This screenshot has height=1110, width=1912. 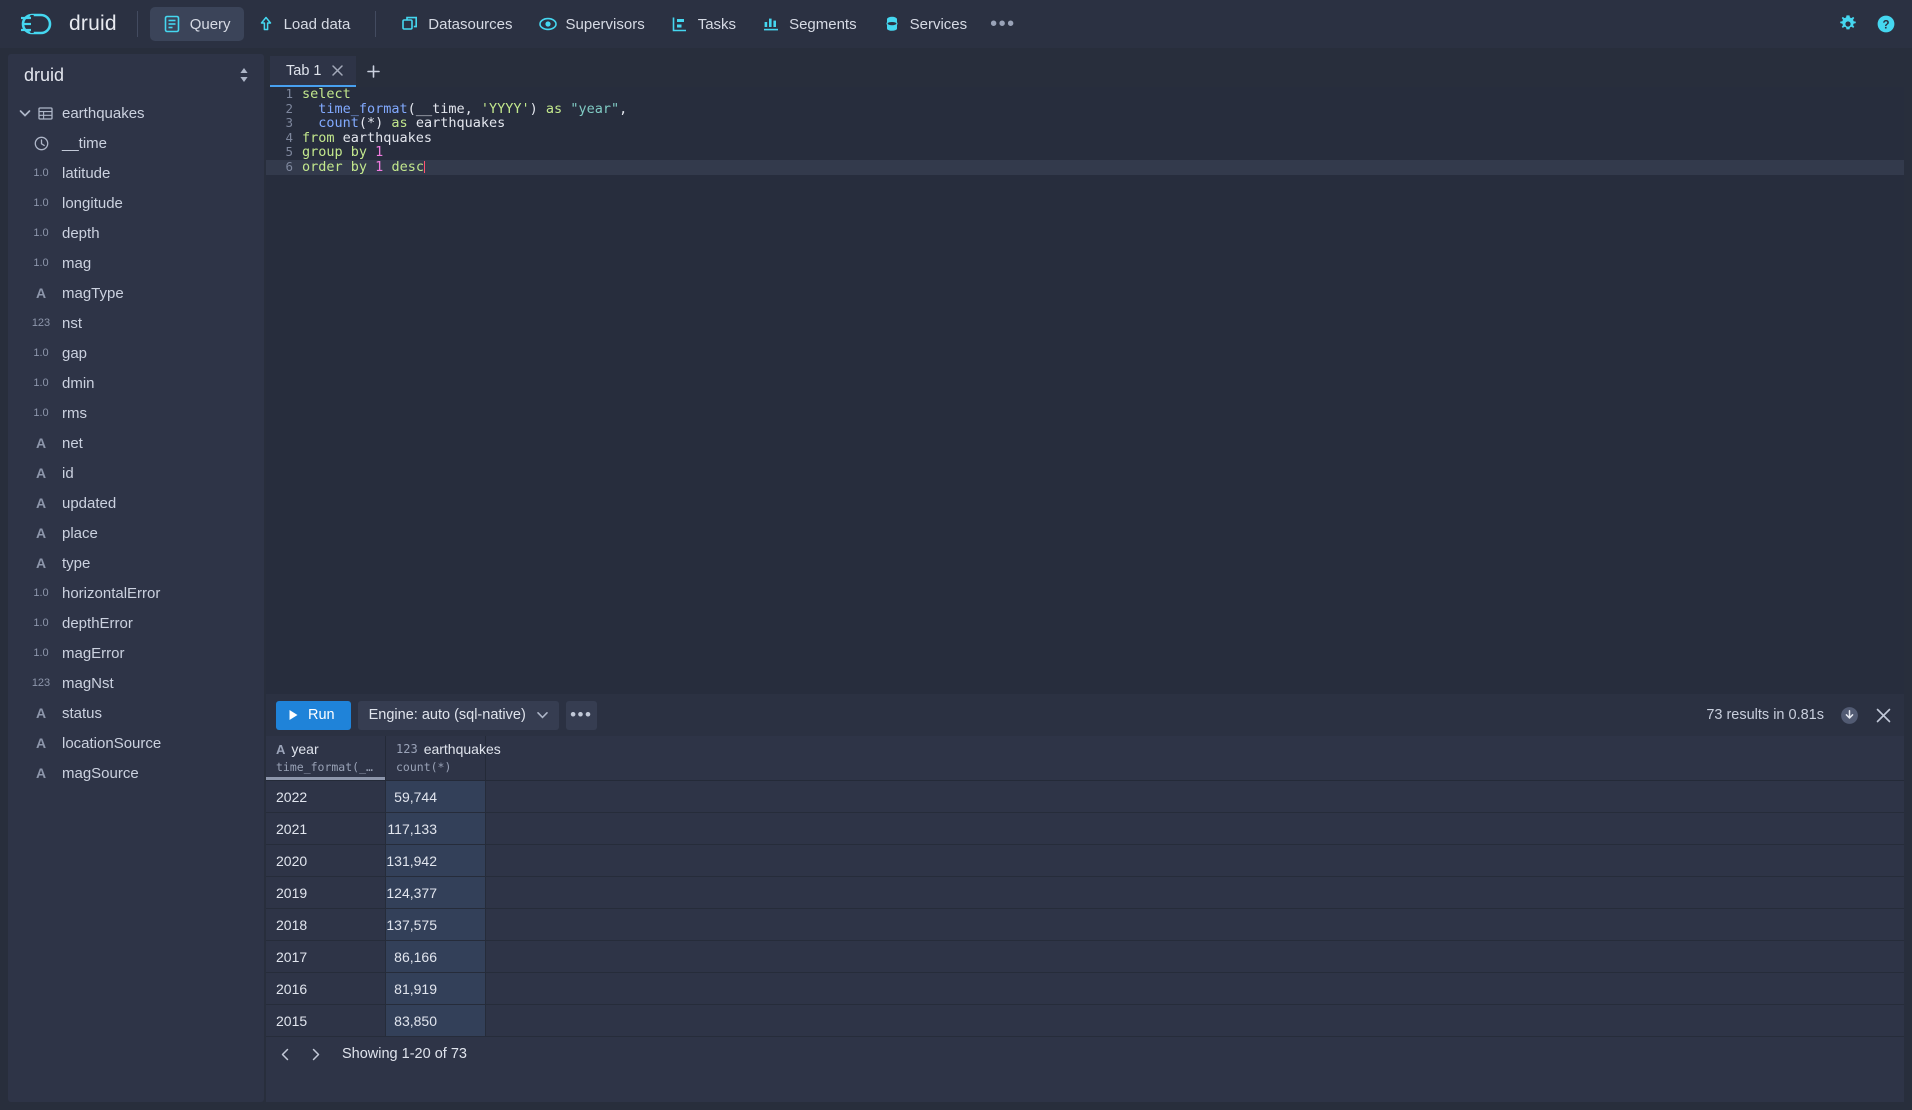 What do you see at coordinates (136, 233) in the screenshot?
I see `sidebar-column-depth: 1.0 depth` at bounding box center [136, 233].